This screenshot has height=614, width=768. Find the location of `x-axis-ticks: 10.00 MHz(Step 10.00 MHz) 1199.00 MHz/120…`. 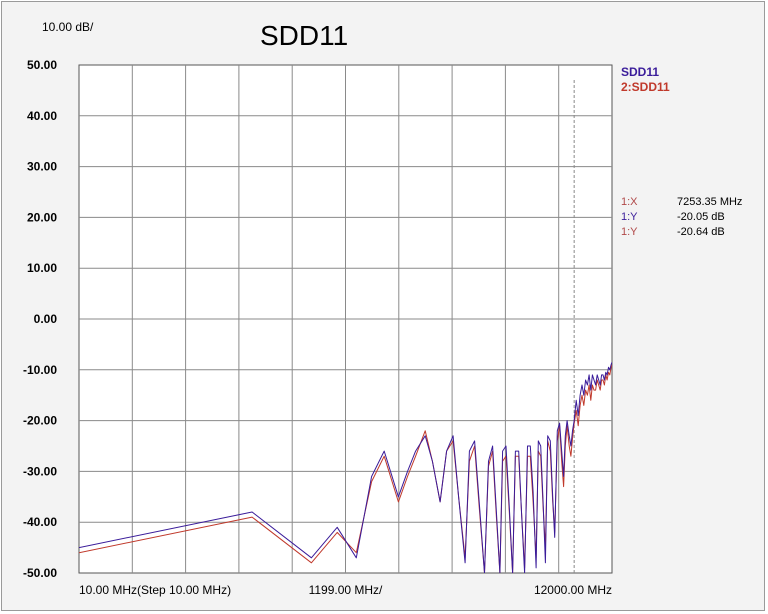

x-axis-ticks: 10.00 MHz(Step 10.00 MHz) 1199.00 MHz/120… is located at coordinates (345, 590).